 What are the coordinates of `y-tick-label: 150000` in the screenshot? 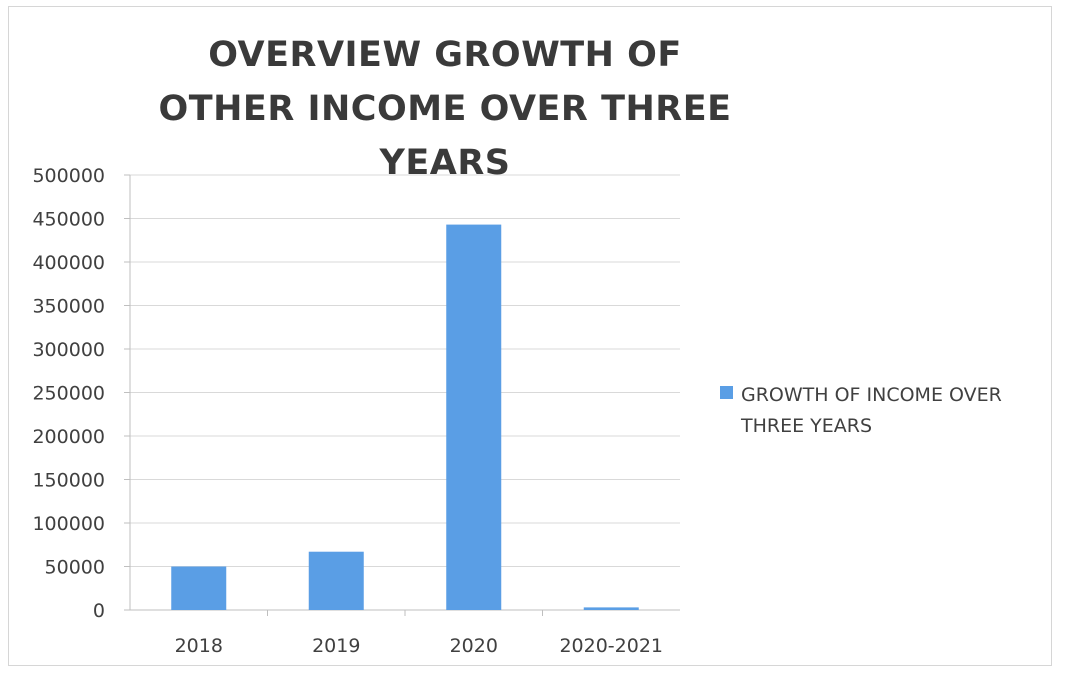 It's located at (68, 481).